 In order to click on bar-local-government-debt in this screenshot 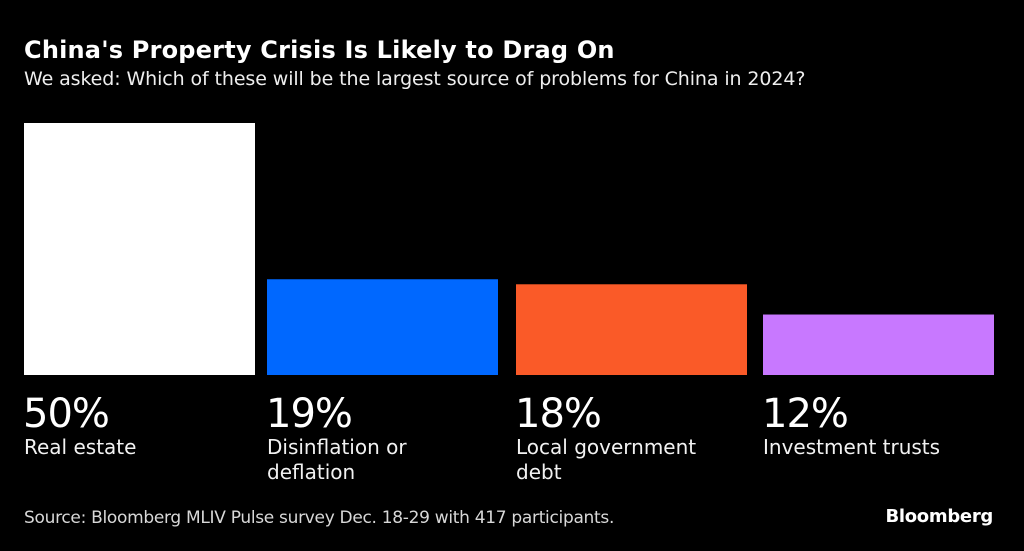, I will do `click(631, 329)`.